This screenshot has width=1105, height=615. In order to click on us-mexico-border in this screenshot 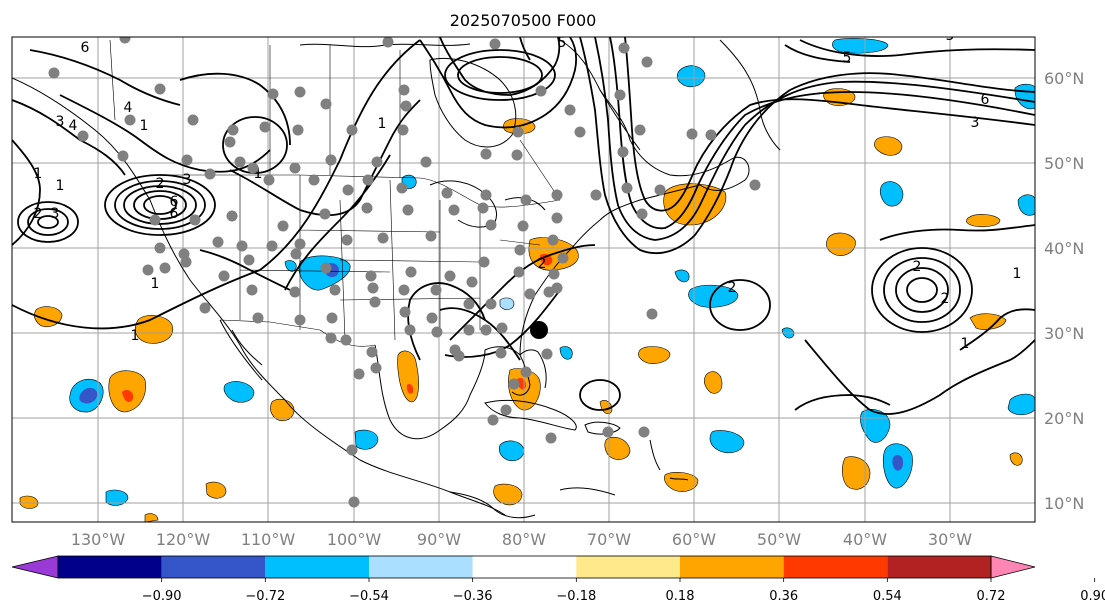, I will do `click(297, 333)`.